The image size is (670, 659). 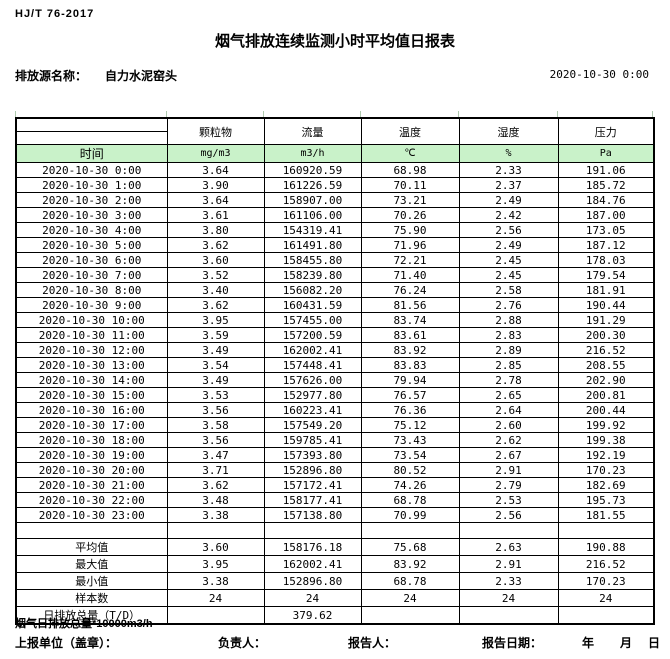 What do you see at coordinates (606, 598) in the screenshot?
I see `summary-value-pressure: 24` at bounding box center [606, 598].